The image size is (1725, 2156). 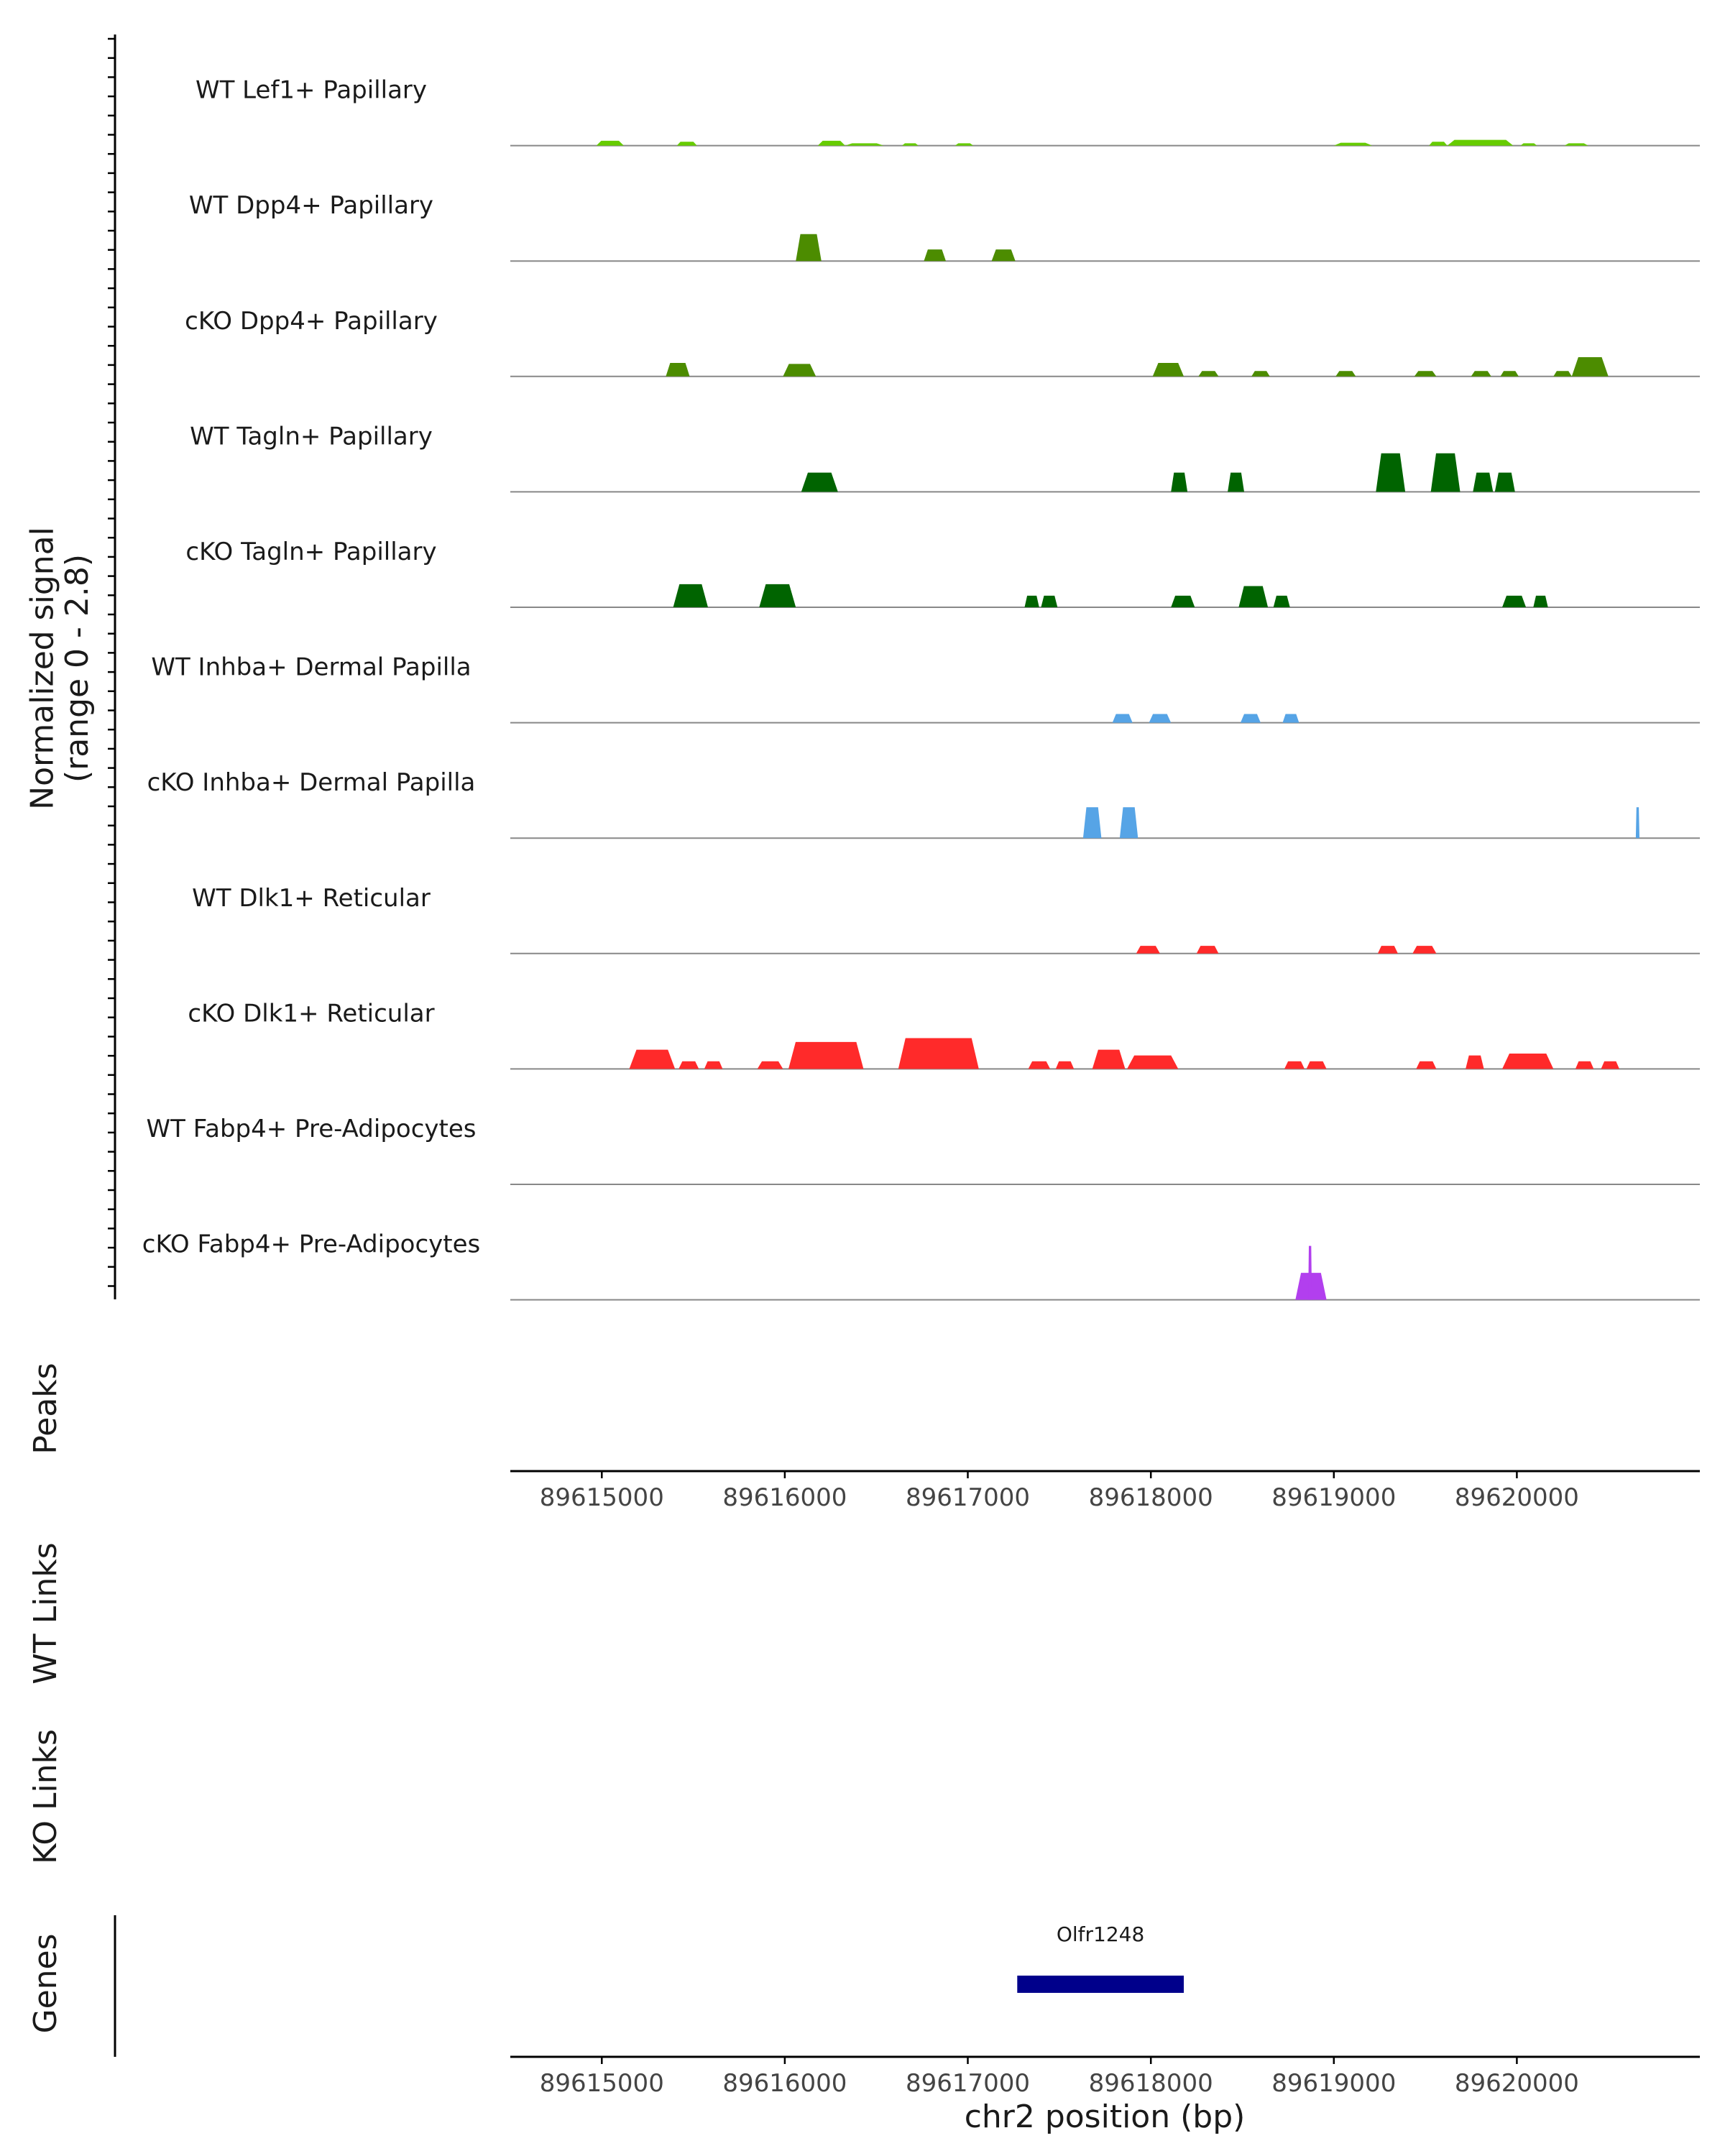 What do you see at coordinates (948, 111) in the screenshot?
I see `track: WT Lef1+ Papillary` at bounding box center [948, 111].